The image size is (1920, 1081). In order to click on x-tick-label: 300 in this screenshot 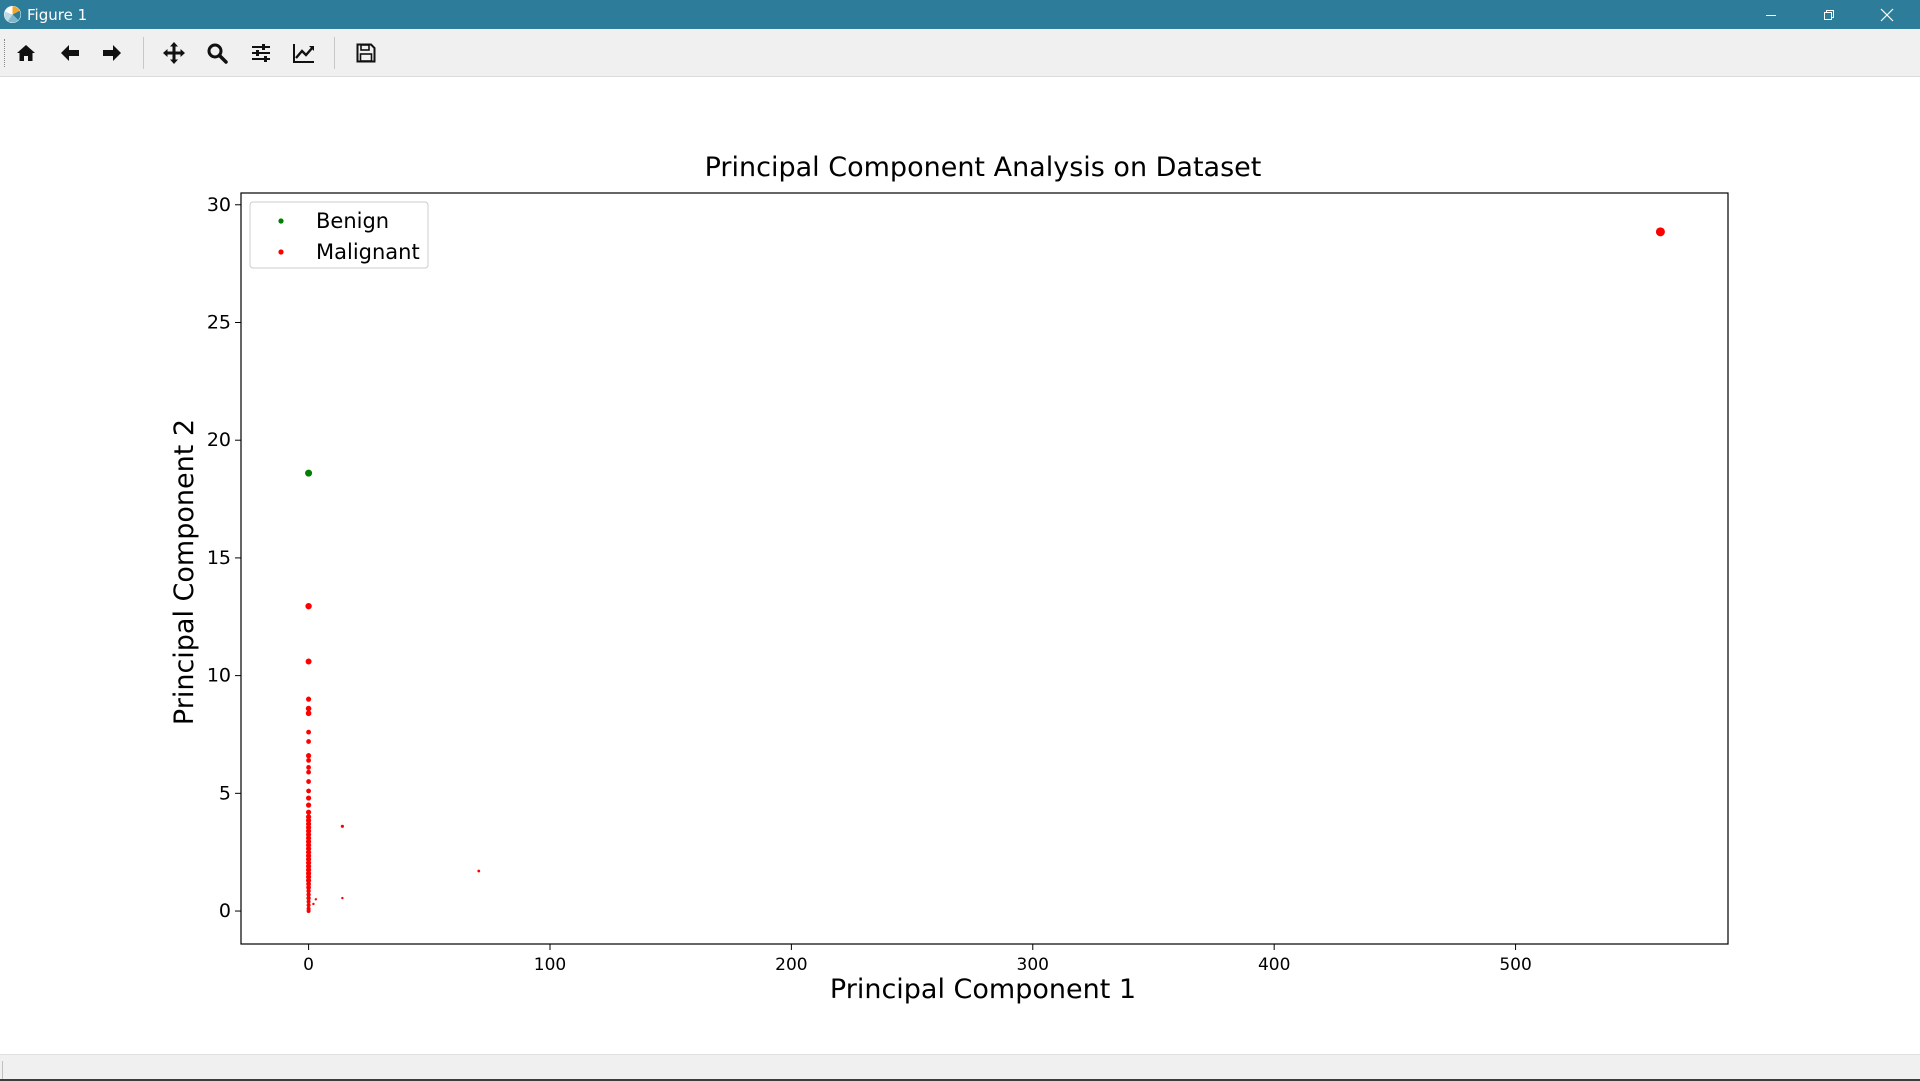, I will do `click(1033, 965)`.